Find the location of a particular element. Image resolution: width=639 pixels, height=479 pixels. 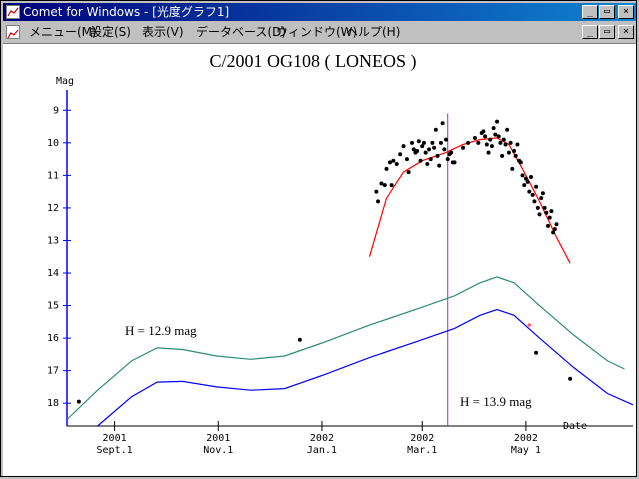

minimize-button: _ is located at coordinates (590, 12).